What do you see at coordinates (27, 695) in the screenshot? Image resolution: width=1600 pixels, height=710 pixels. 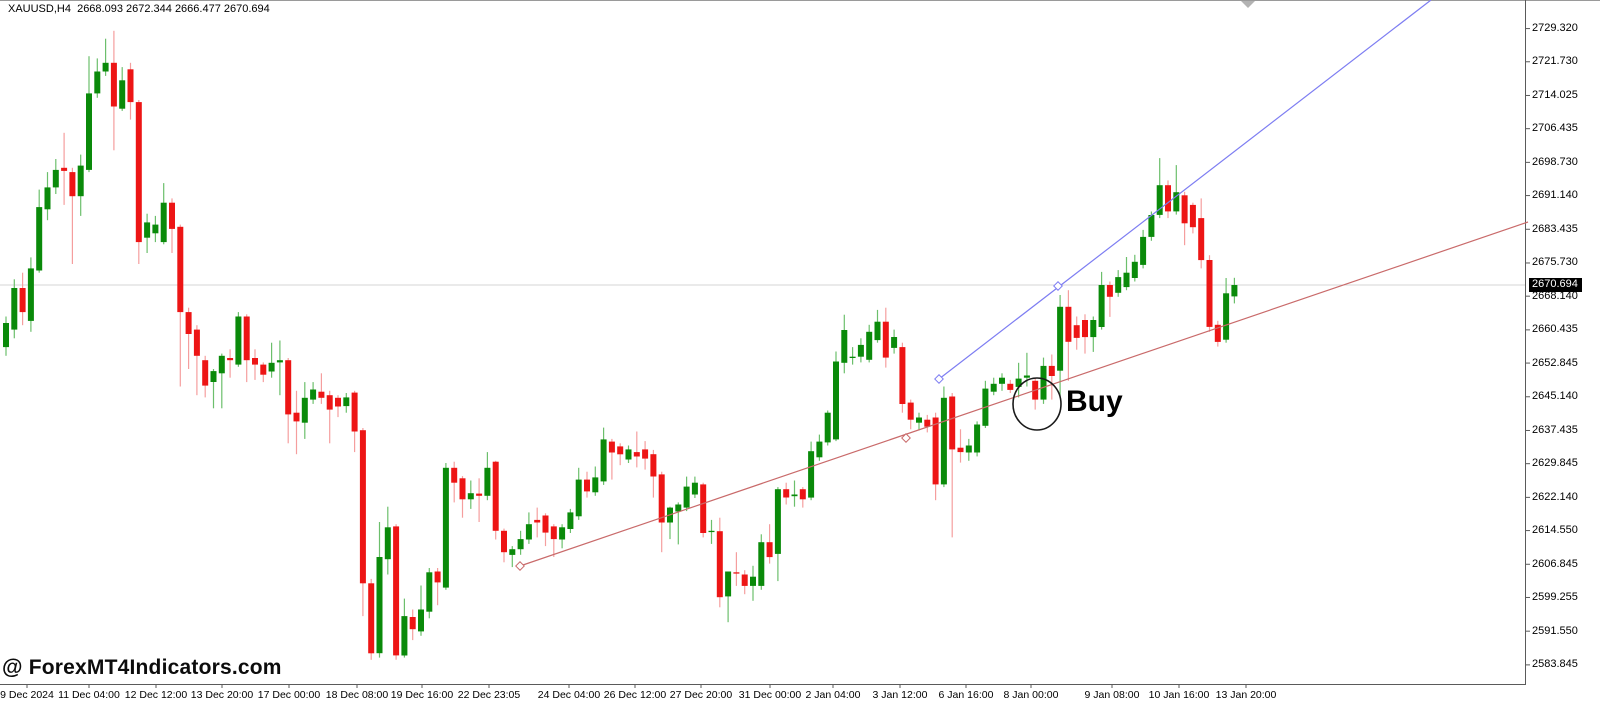 I see `time-axis-label: 9 Dec 2024` at bounding box center [27, 695].